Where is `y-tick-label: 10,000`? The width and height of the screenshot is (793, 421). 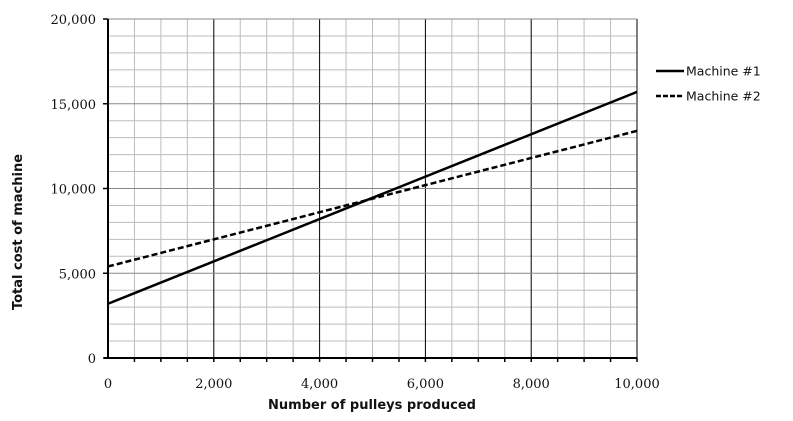 y-tick-label: 10,000 is located at coordinates (74, 190).